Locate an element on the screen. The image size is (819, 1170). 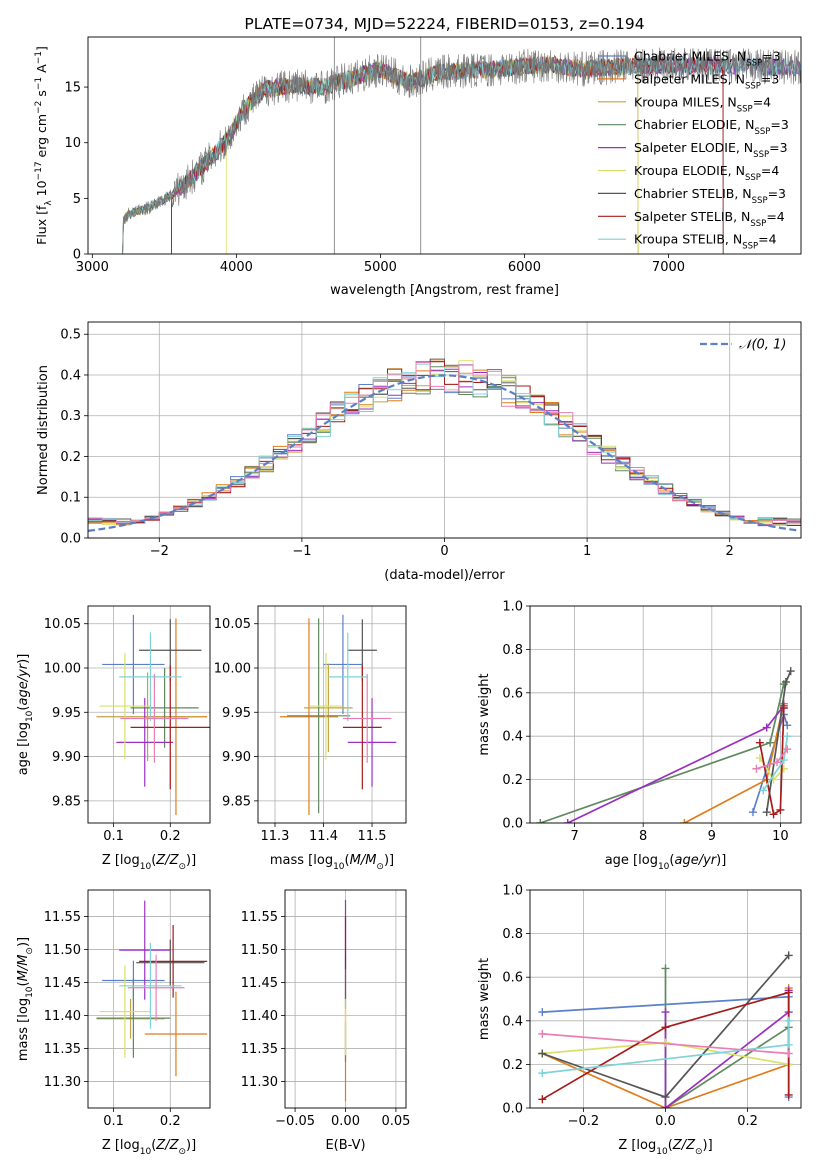
x-tick-label: 10 is located at coordinates (780, 836).